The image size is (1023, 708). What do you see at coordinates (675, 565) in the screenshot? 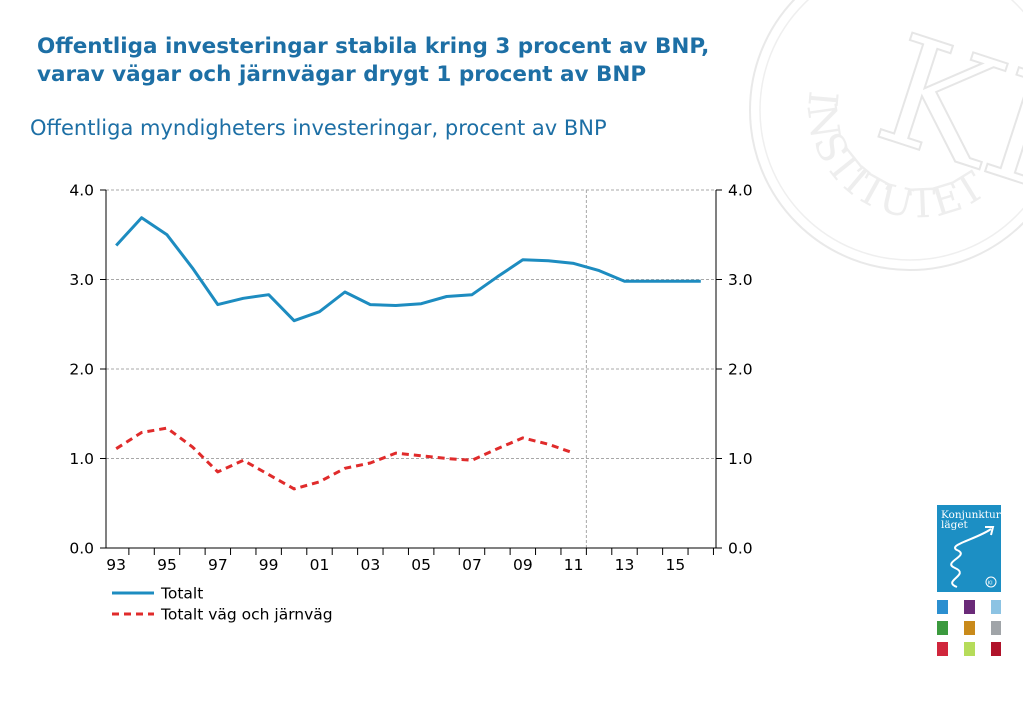
I see `x-tick-label-15: 15` at bounding box center [675, 565].